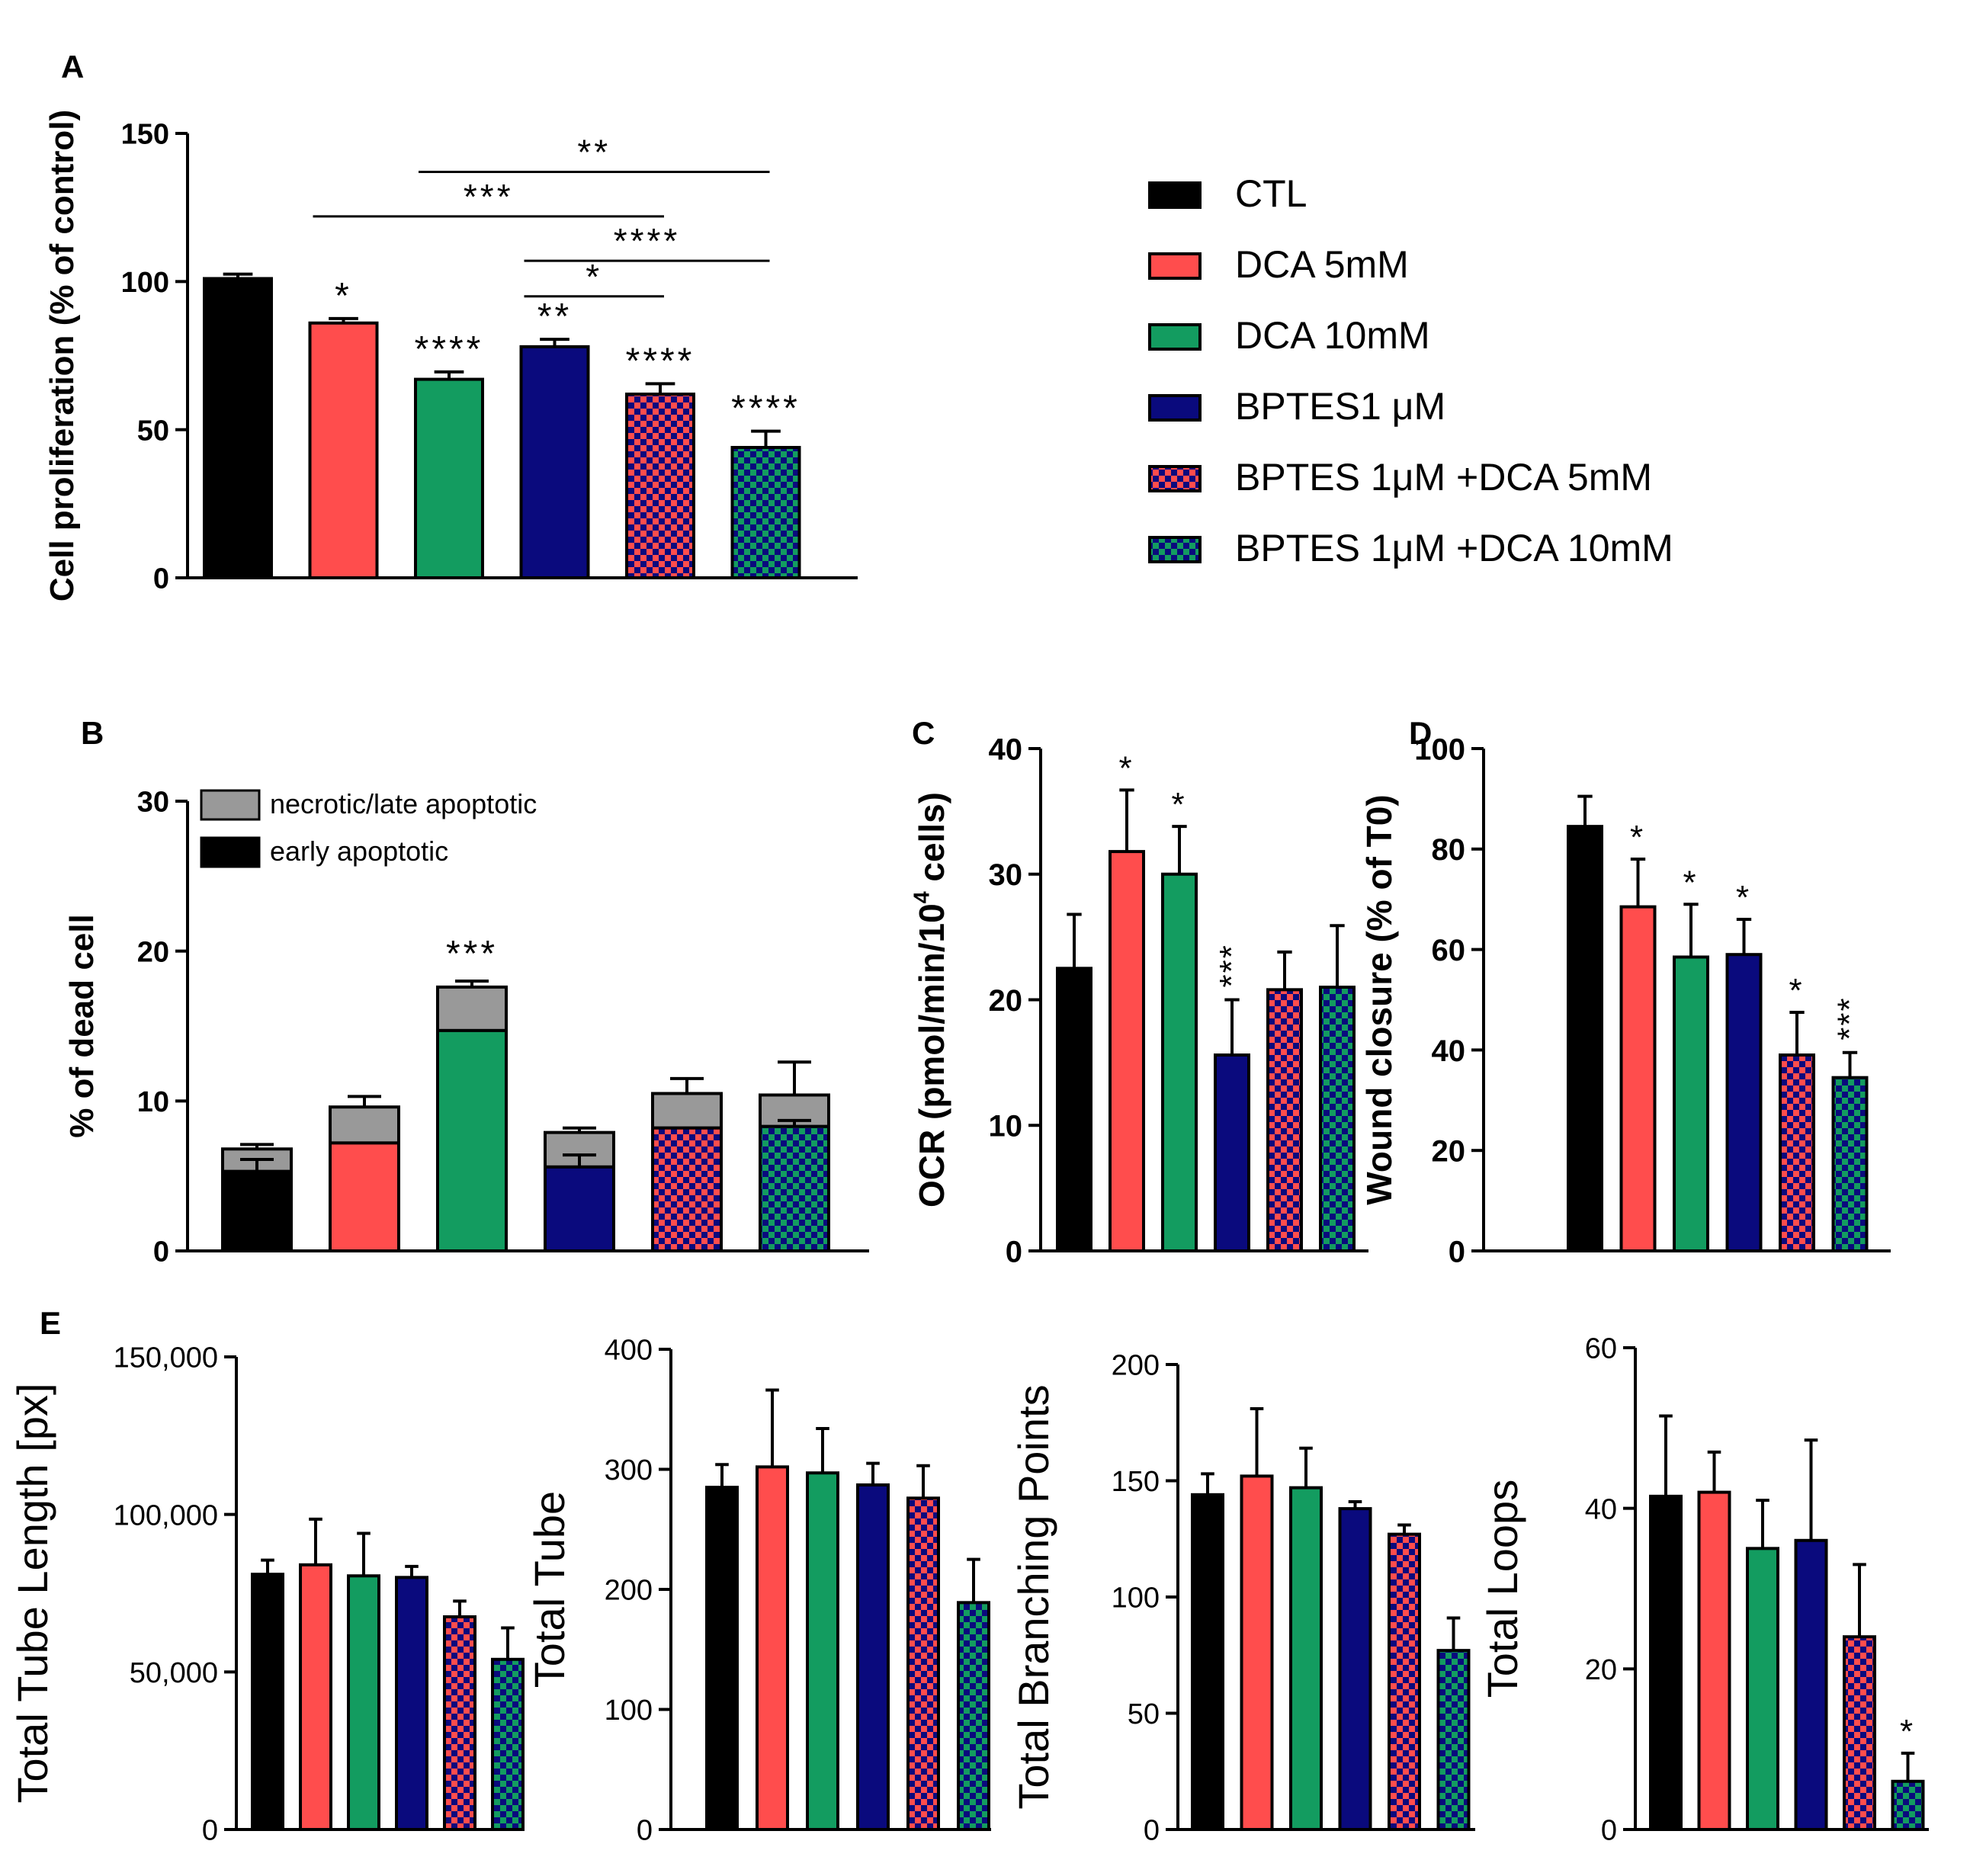 The image size is (1970, 1876). Describe the element at coordinates (82, 1025) in the screenshot. I see `y-axis-title: % of dead cell` at that location.